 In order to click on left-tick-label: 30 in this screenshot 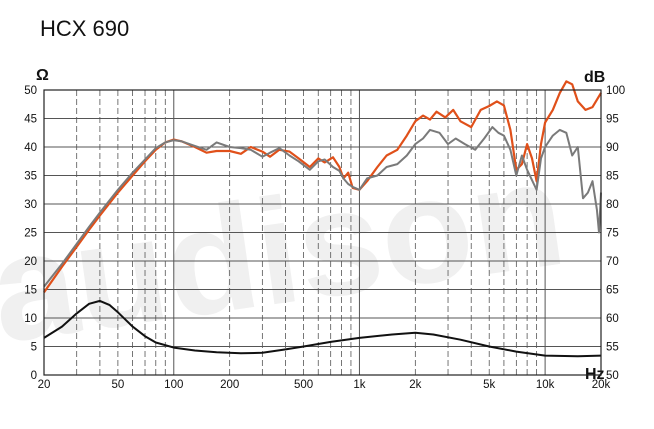, I will do `click(30, 205)`.